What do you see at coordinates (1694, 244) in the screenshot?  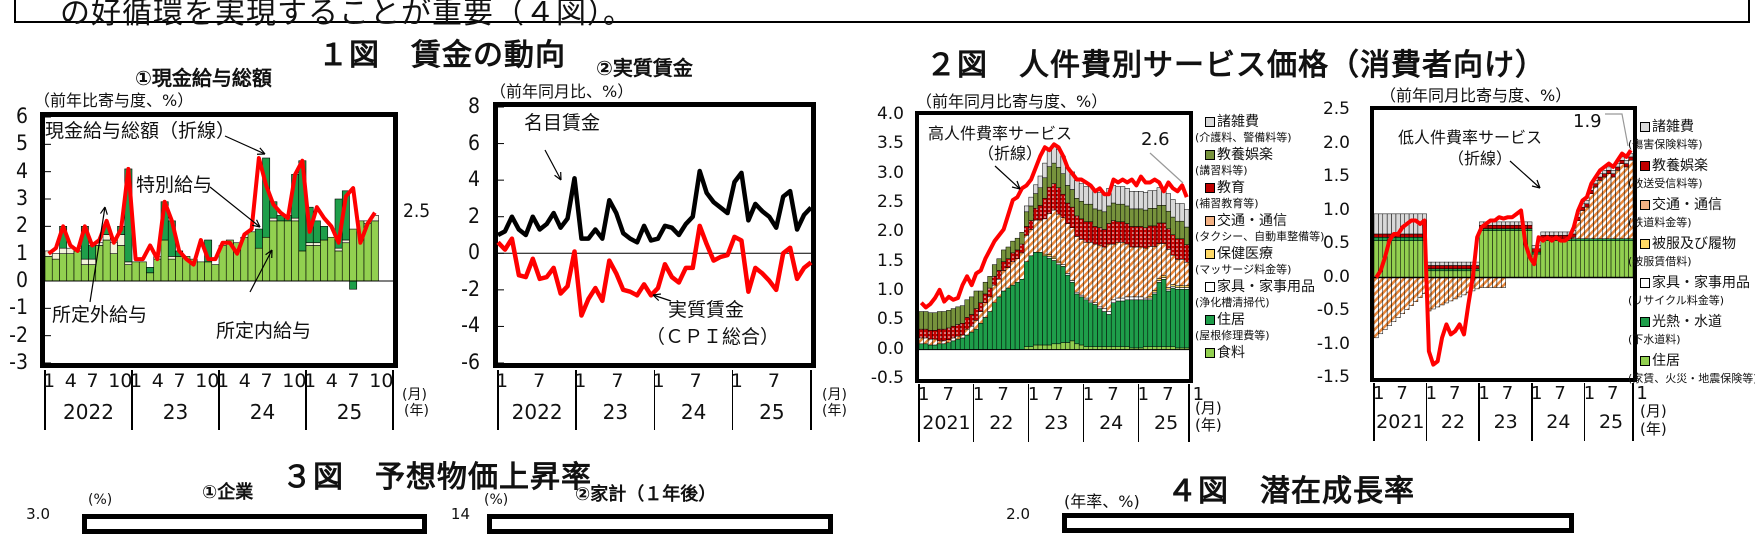 I see `legend-label: 被服及び履物` at bounding box center [1694, 244].